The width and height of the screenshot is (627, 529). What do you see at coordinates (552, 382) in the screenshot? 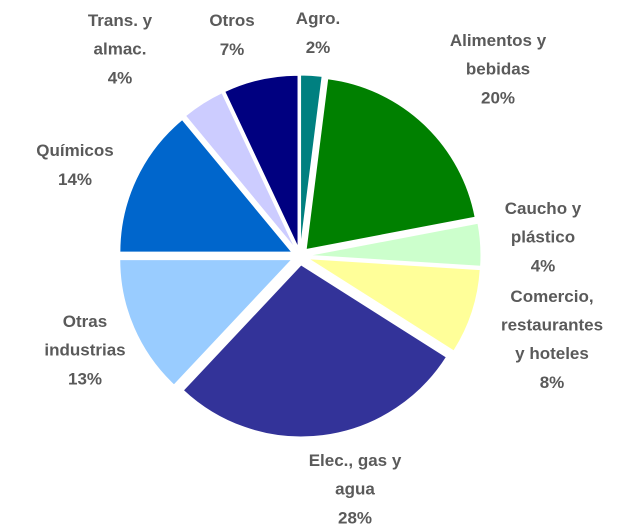
I see `value-label: 8%` at bounding box center [552, 382].